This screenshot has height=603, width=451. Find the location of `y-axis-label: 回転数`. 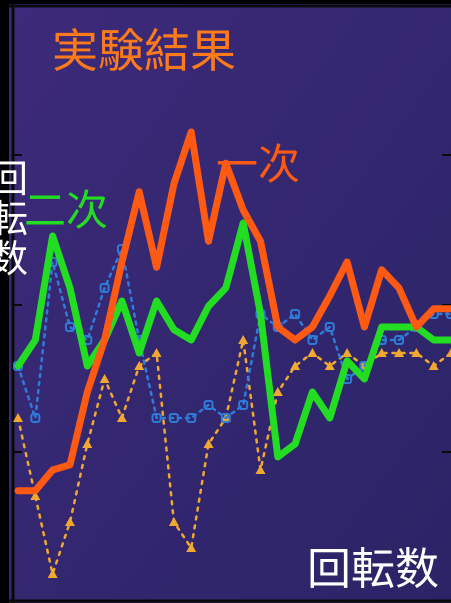

y-axis-label: 回転数 is located at coordinates (14, 219).